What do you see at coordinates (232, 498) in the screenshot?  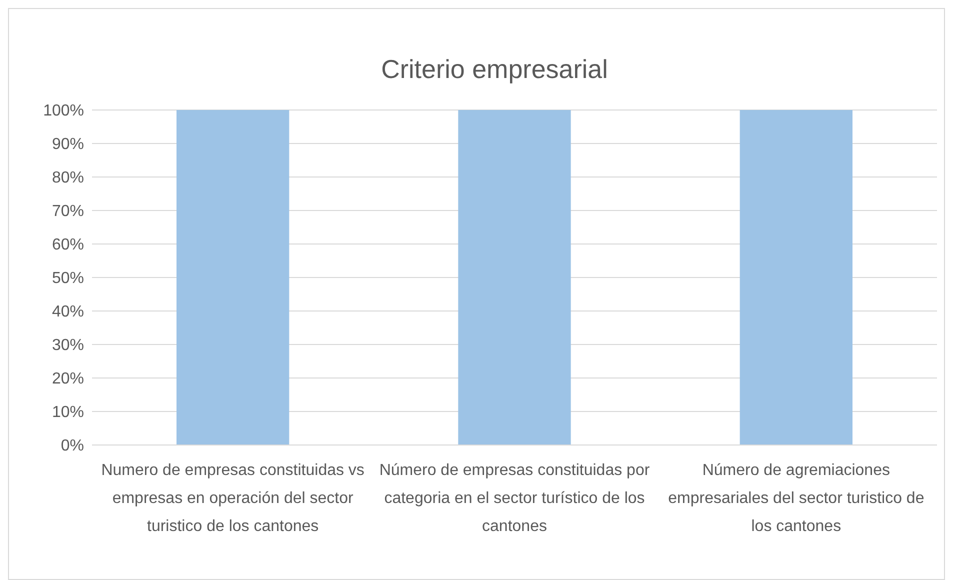 I see `x-tick-label: Numero de empresas constituidas vs empresas en operación del sector turistico de los cantones` at bounding box center [232, 498].